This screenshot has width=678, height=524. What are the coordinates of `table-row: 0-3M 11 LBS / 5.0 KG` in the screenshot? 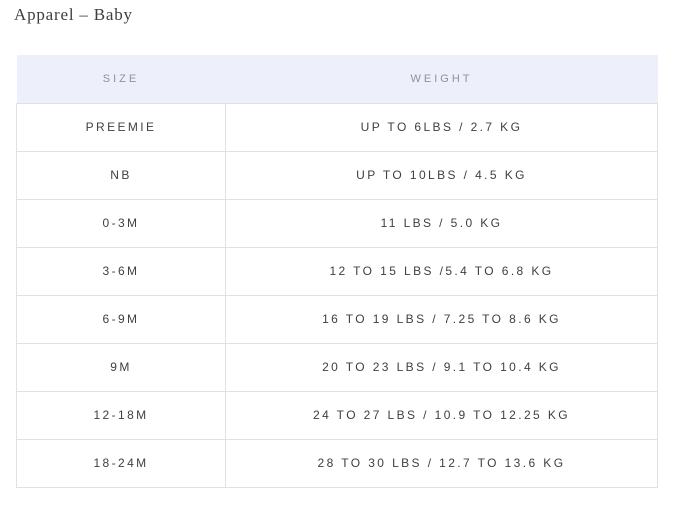 It's located at (337, 223).